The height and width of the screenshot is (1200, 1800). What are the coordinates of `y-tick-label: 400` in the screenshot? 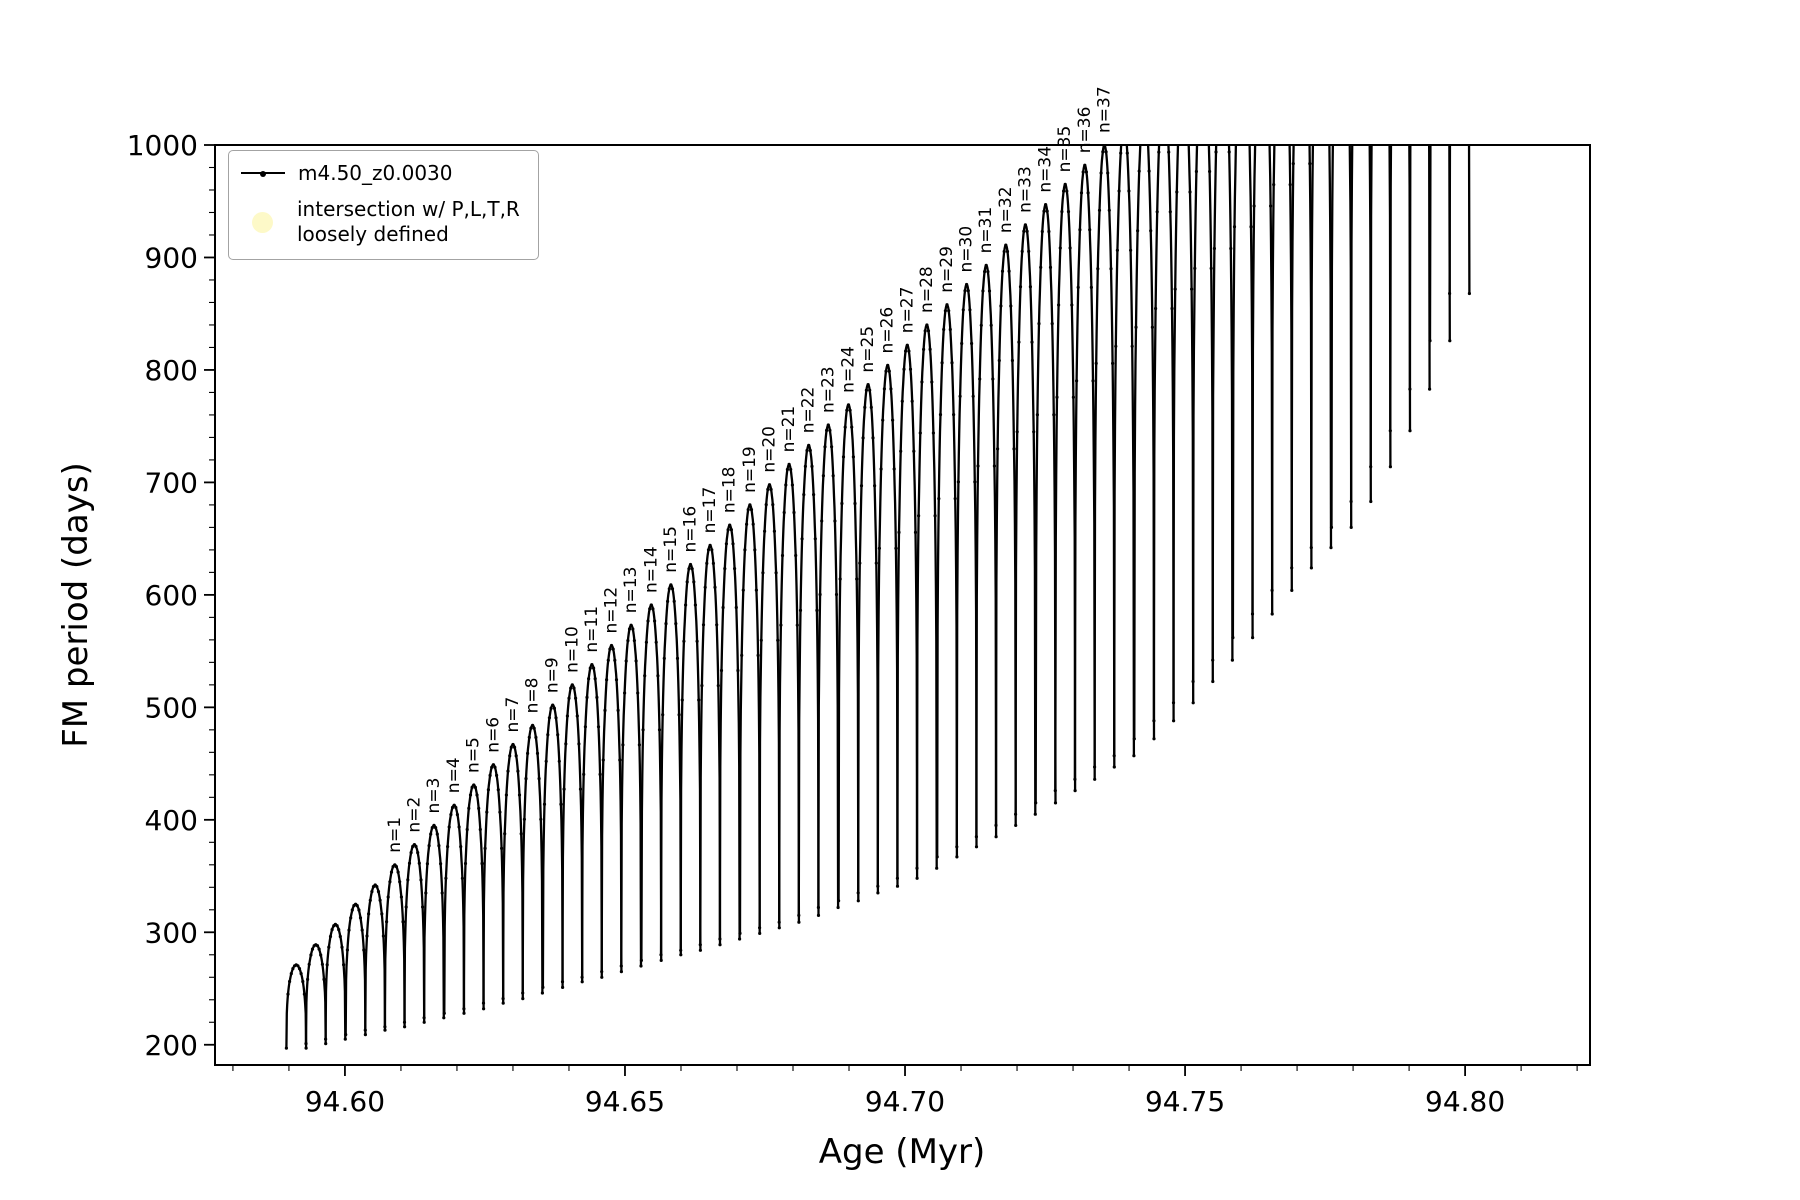 It's located at (171, 820).